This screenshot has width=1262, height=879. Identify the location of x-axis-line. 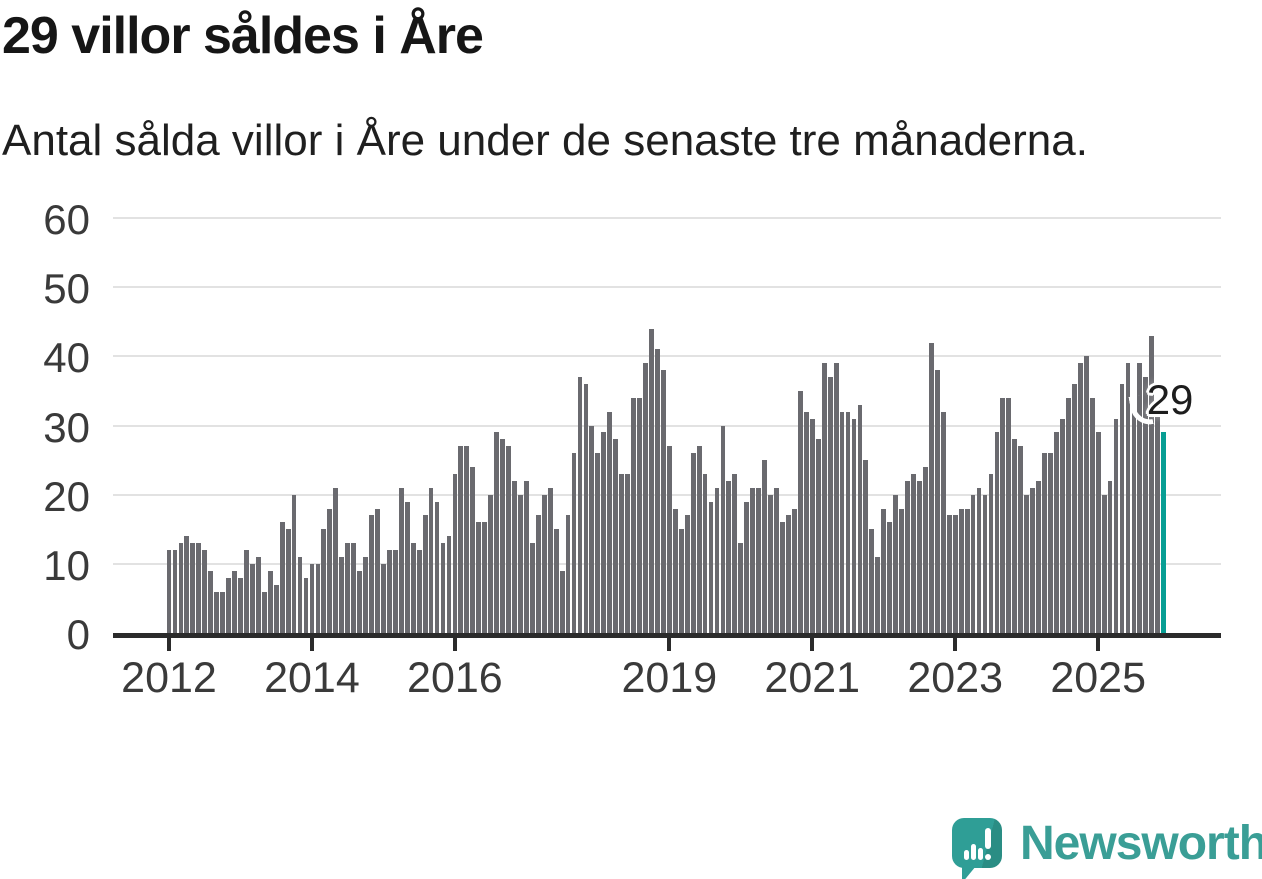
(667, 635).